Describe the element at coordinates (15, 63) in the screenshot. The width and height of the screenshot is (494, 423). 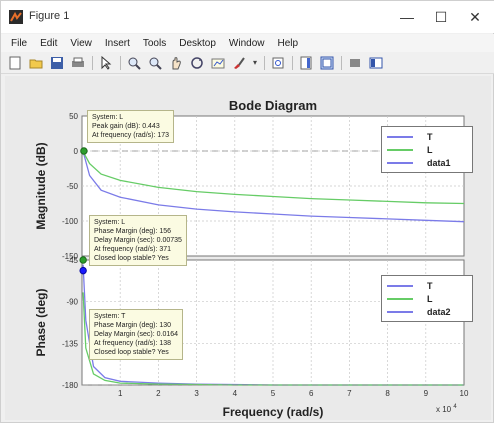
I see `new-figure-icon` at that location.